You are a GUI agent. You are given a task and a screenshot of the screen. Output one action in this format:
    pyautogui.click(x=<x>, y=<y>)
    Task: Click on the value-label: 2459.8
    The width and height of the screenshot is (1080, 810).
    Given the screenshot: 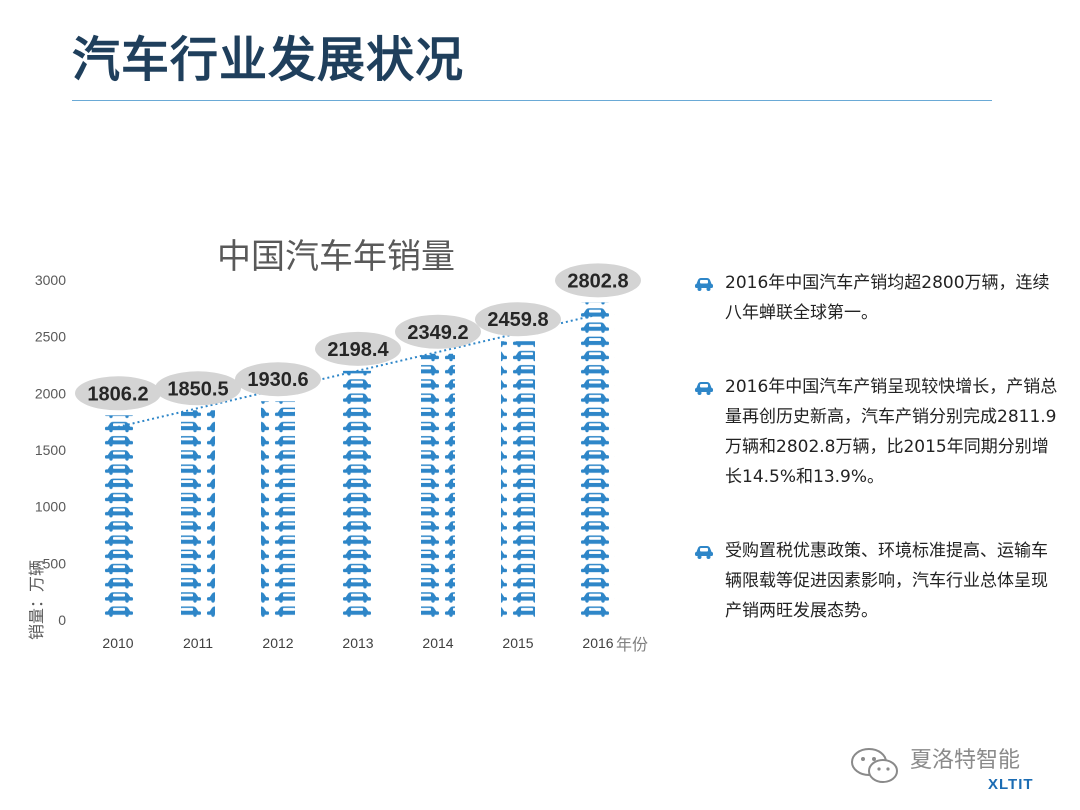 What is the action you would take?
    pyautogui.click(x=517, y=320)
    